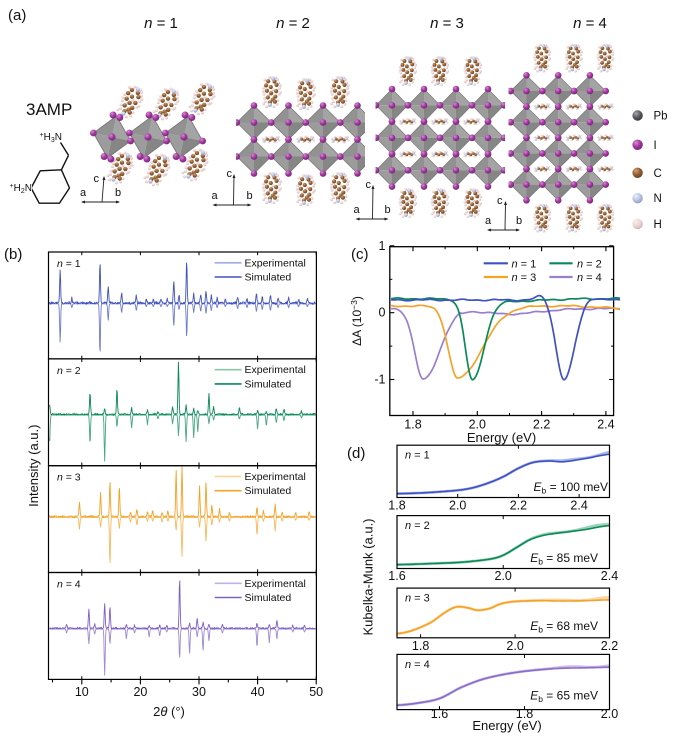  Describe the element at coordinates (356, 453) in the screenshot. I see `svg-text: (d)` at that location.